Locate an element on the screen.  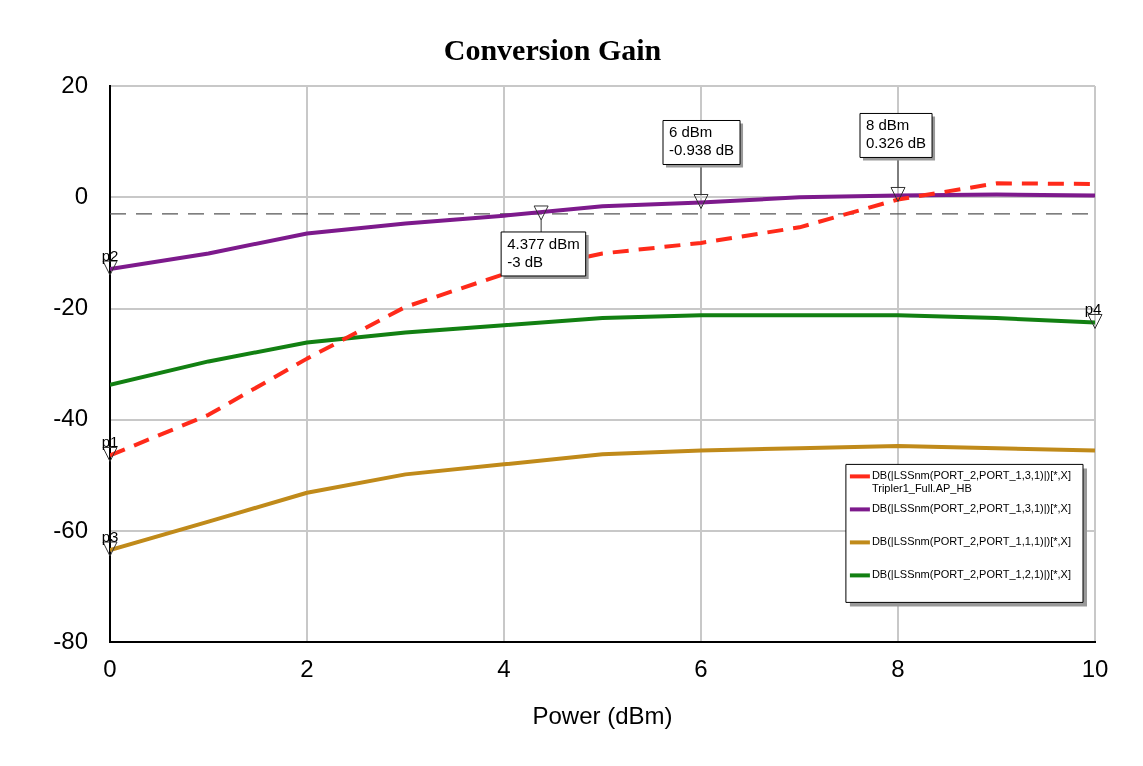
x-axis-title: Power (dBm) is located at coordinates (602, 716).